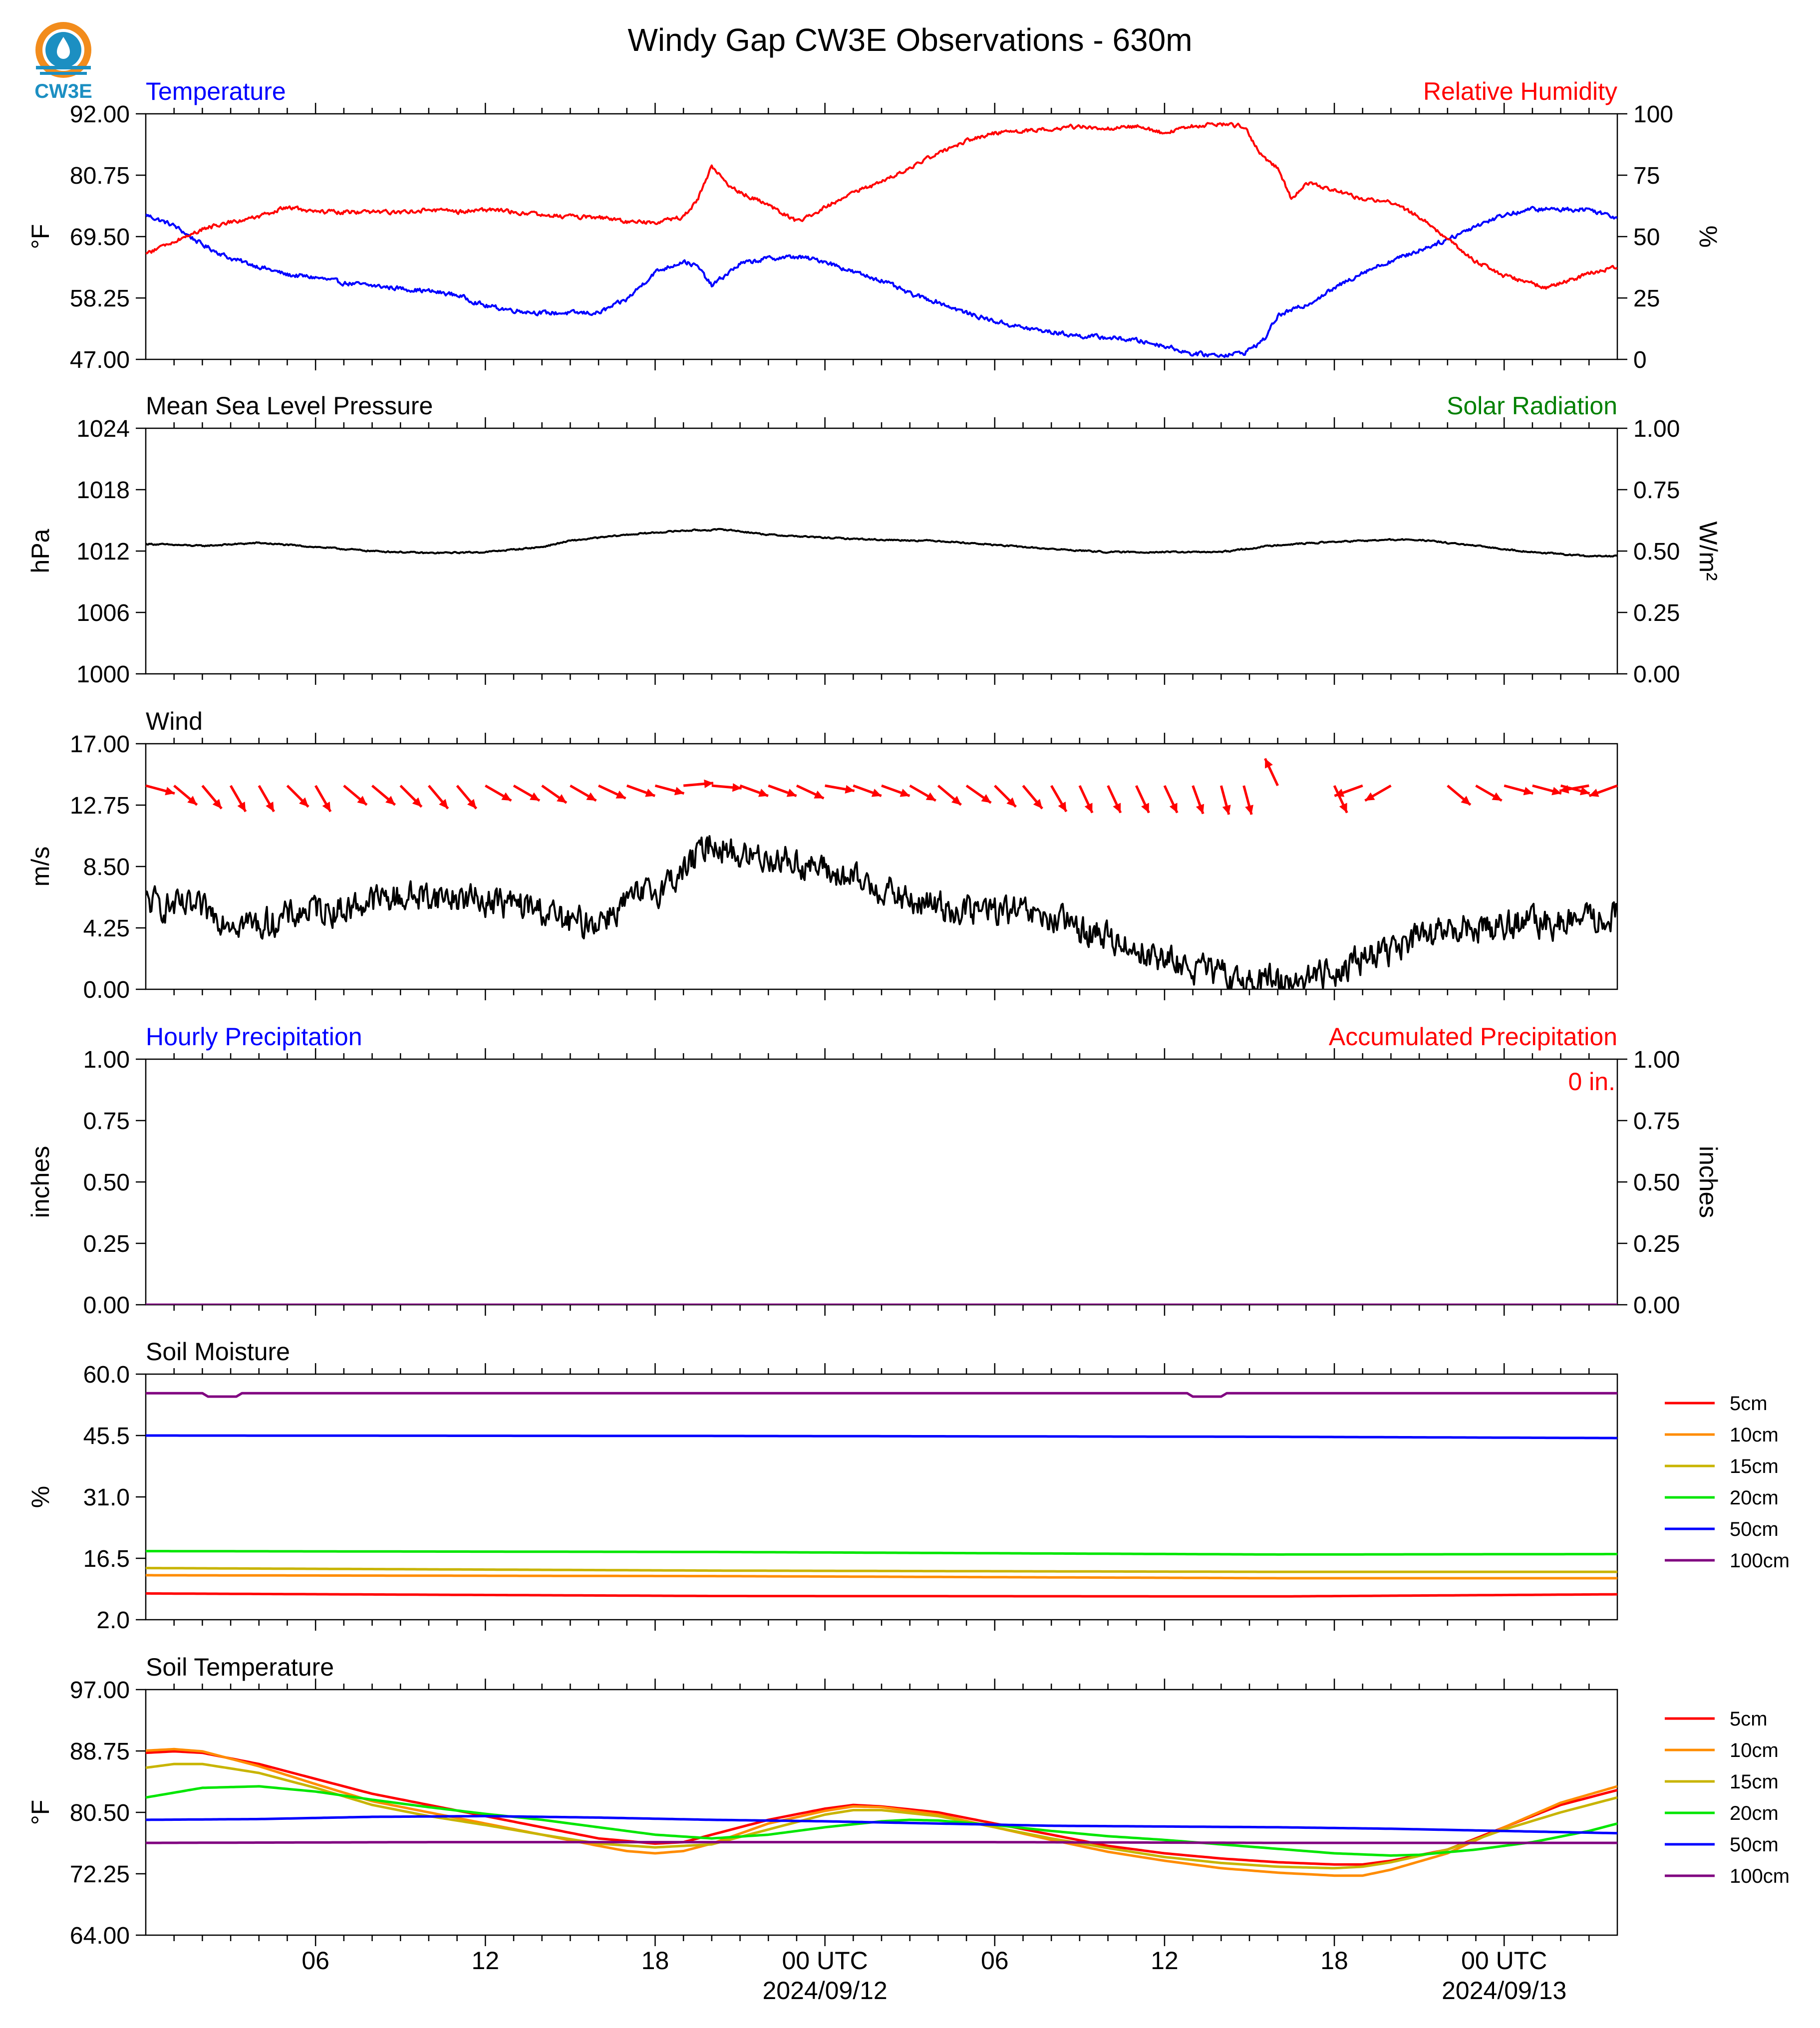 The image size is (1820, 2028). What do you see at coordinates (1749, 1404) in the screenshot?
I see `legend-label: 5cm` at bounding box center [1749, 1404].